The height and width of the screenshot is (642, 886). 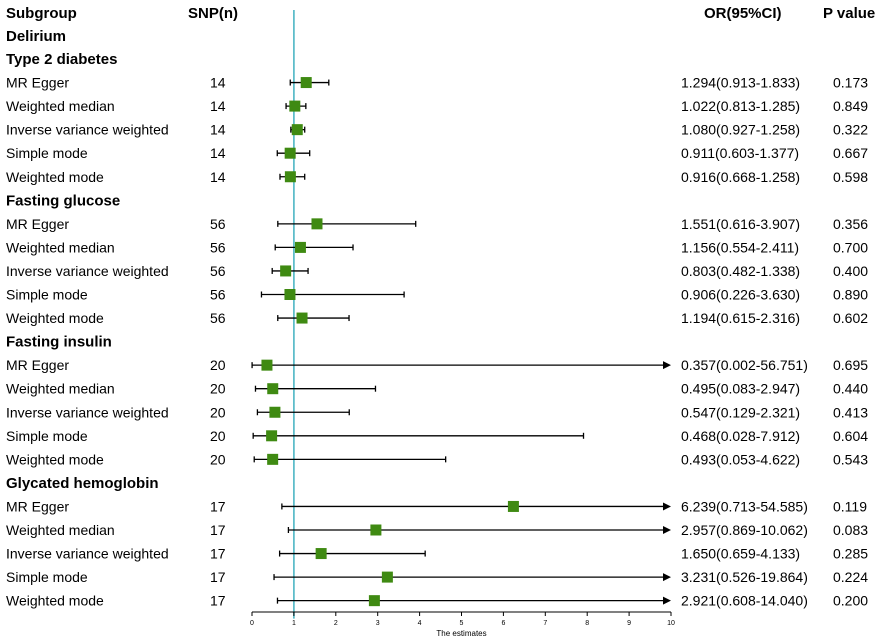 What do you see at coordinates (850, 365) in the screenshot?
I see `p-value-text: 0.695` at bounding box center [850, 365].